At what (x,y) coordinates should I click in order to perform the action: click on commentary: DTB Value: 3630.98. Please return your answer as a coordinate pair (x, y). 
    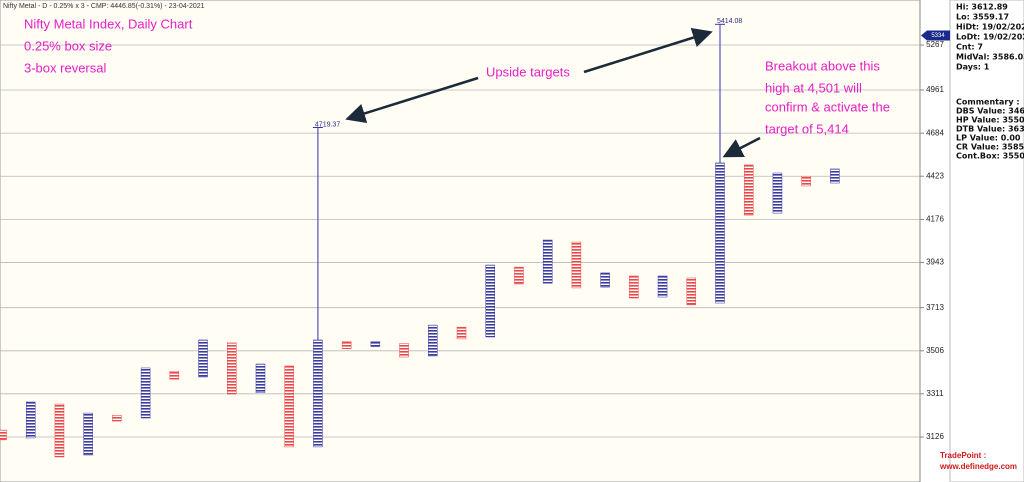
    Looking at the image, I should click on (990, 129).